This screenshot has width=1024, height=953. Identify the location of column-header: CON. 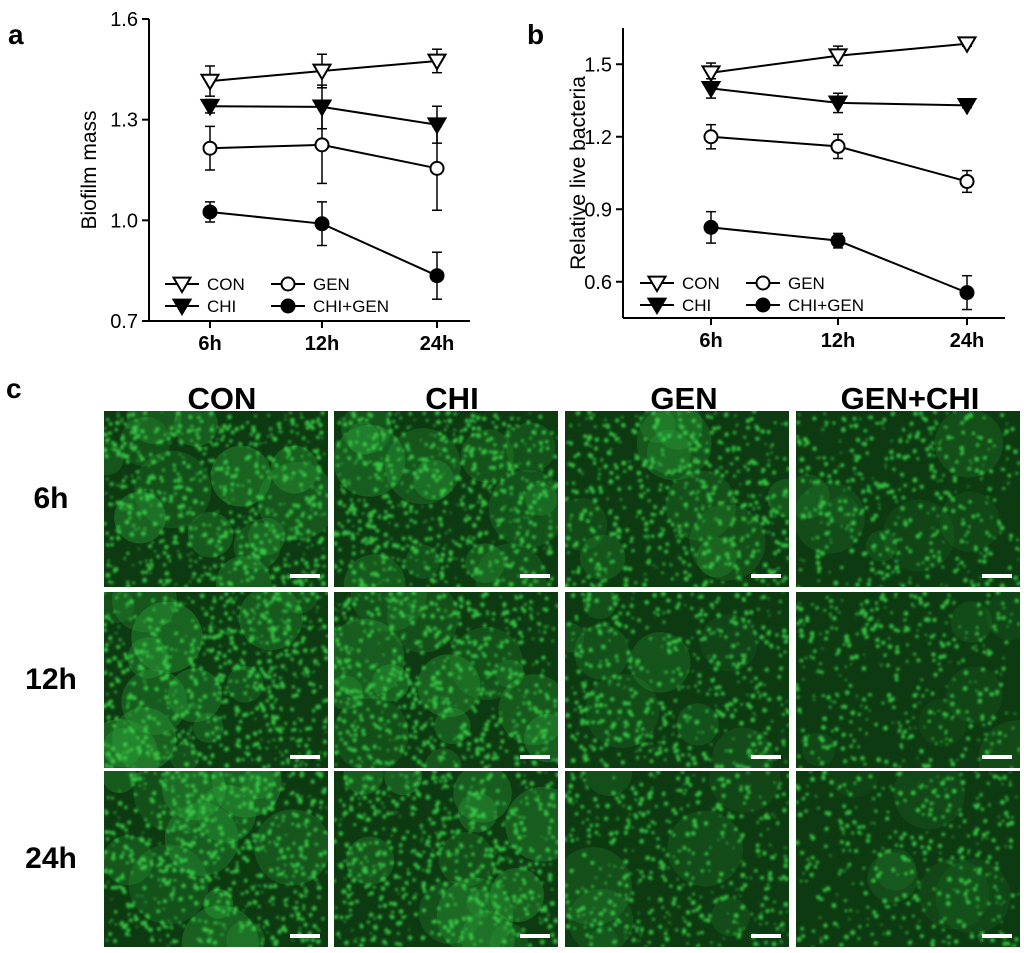
(222, 398).